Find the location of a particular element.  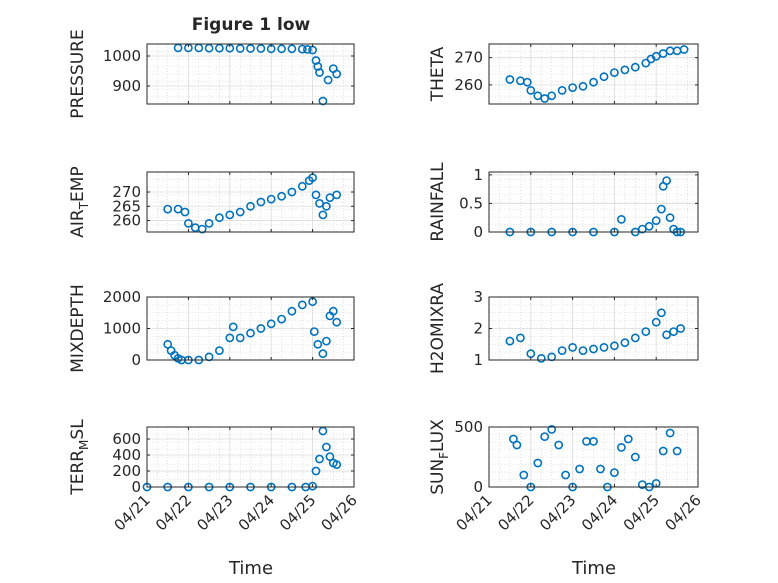

y-tick-label: 200 is located at coordinates (126, 471).